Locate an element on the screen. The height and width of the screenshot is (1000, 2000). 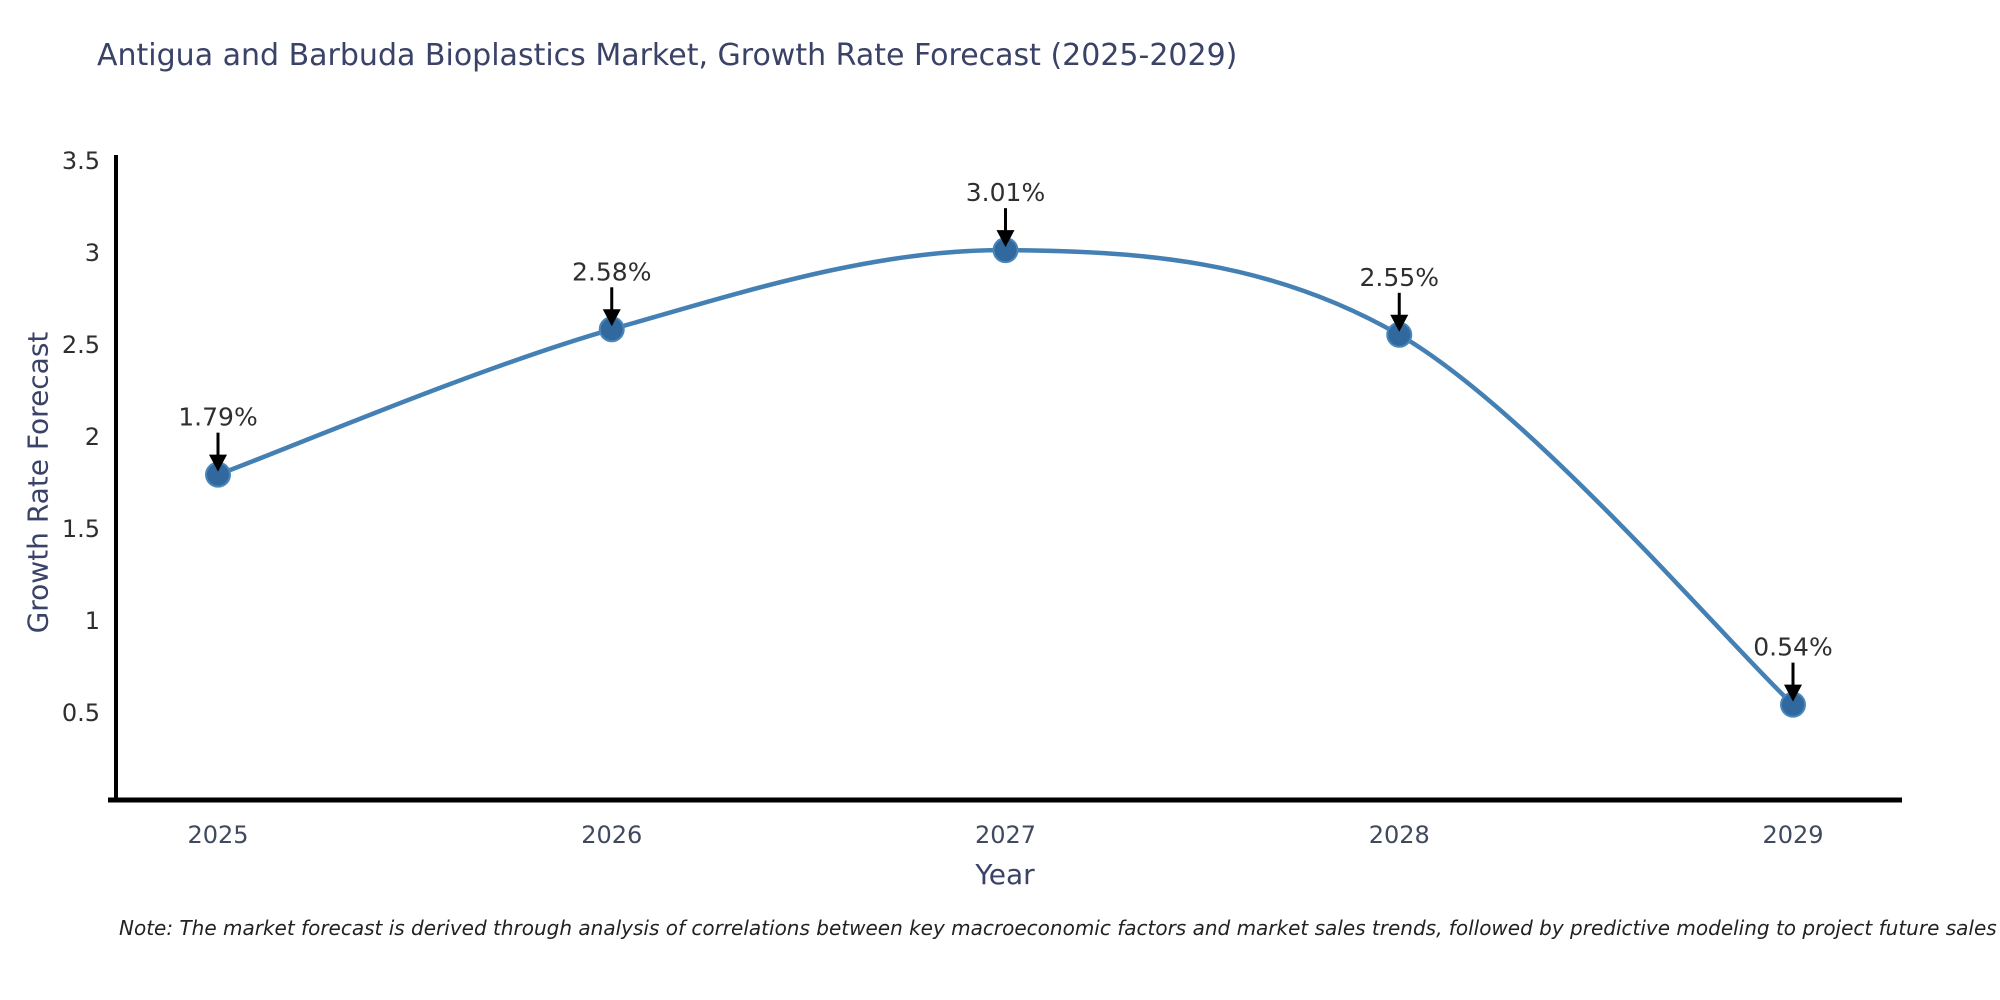
data-point-label: 3.01% is located at coordinates (1005, 192).